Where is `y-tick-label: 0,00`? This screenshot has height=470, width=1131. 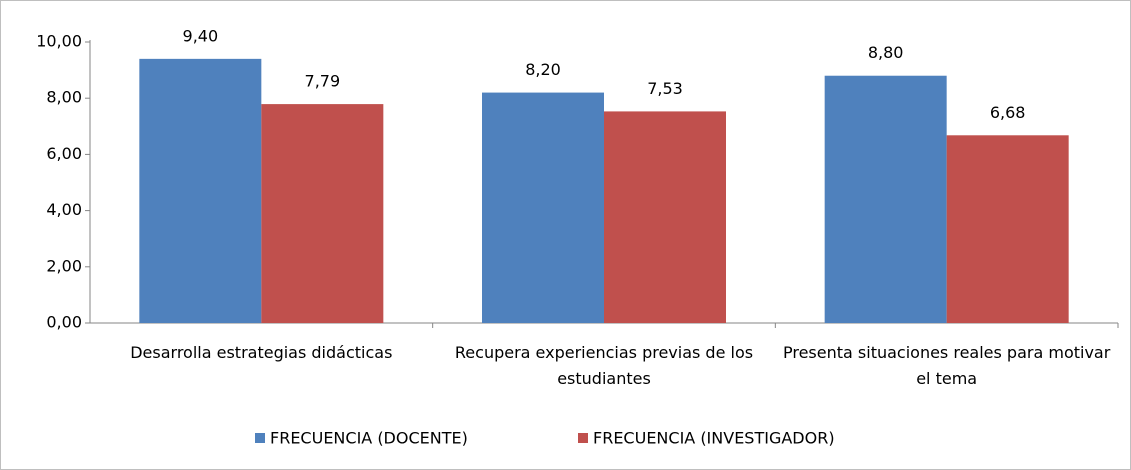 y-tick-label: 0,00 is located at coordinates (64, 322).